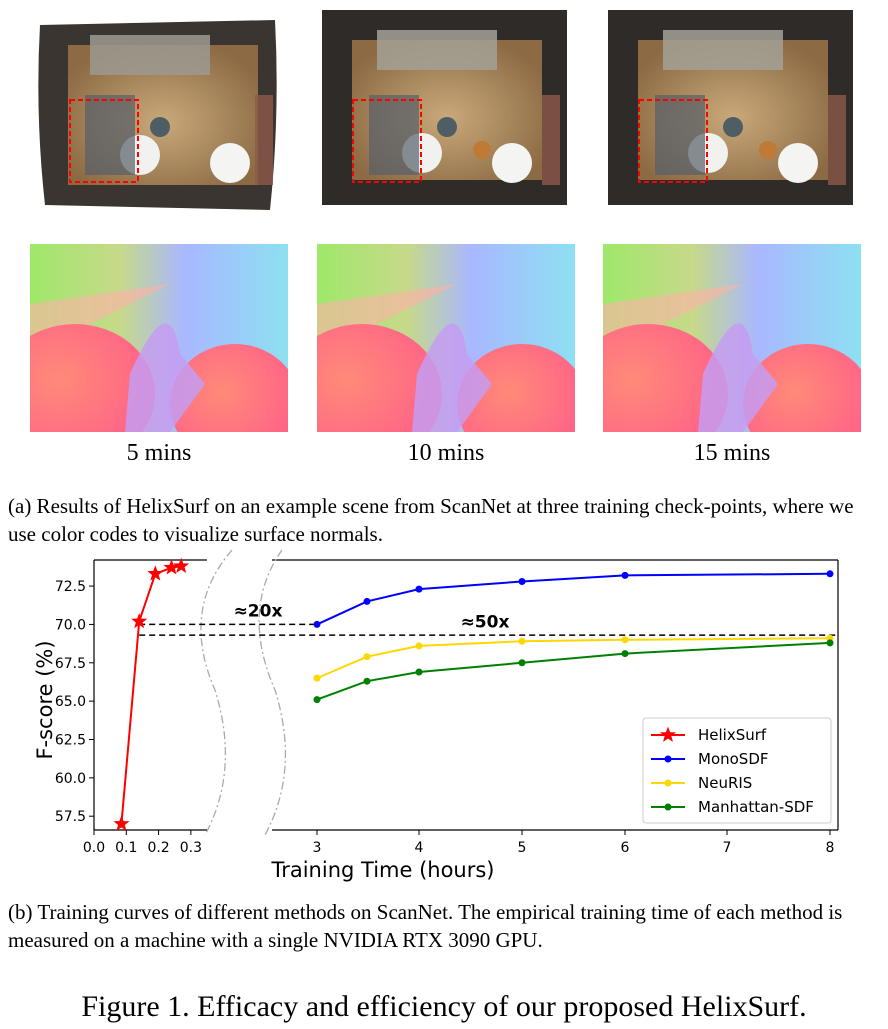 The width and height of the screenshot is (888, 1029). I want to click on annotation-20x: ≈20x, so click(258, 611).